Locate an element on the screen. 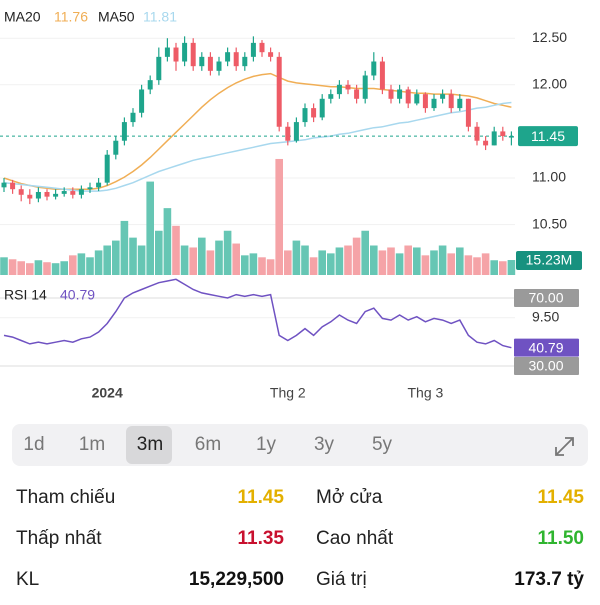 The image size is (600, 605). stat-label: KL is located at coordinates (27, 579).